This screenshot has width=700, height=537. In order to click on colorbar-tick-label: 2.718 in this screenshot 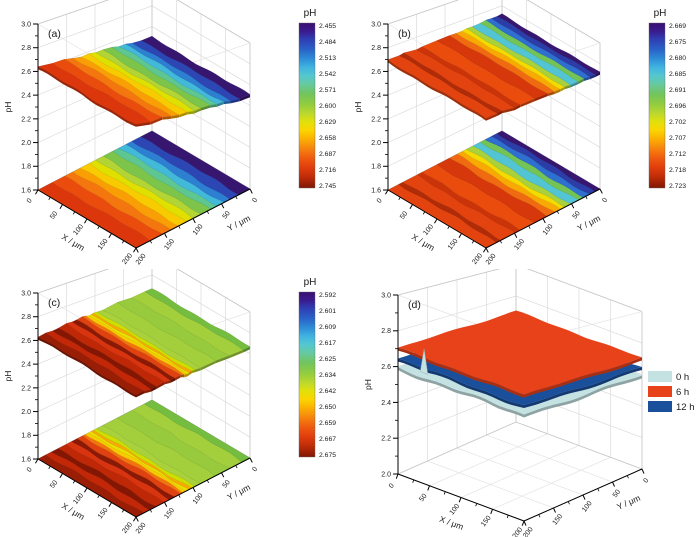, I will do `click(677, 170)`.